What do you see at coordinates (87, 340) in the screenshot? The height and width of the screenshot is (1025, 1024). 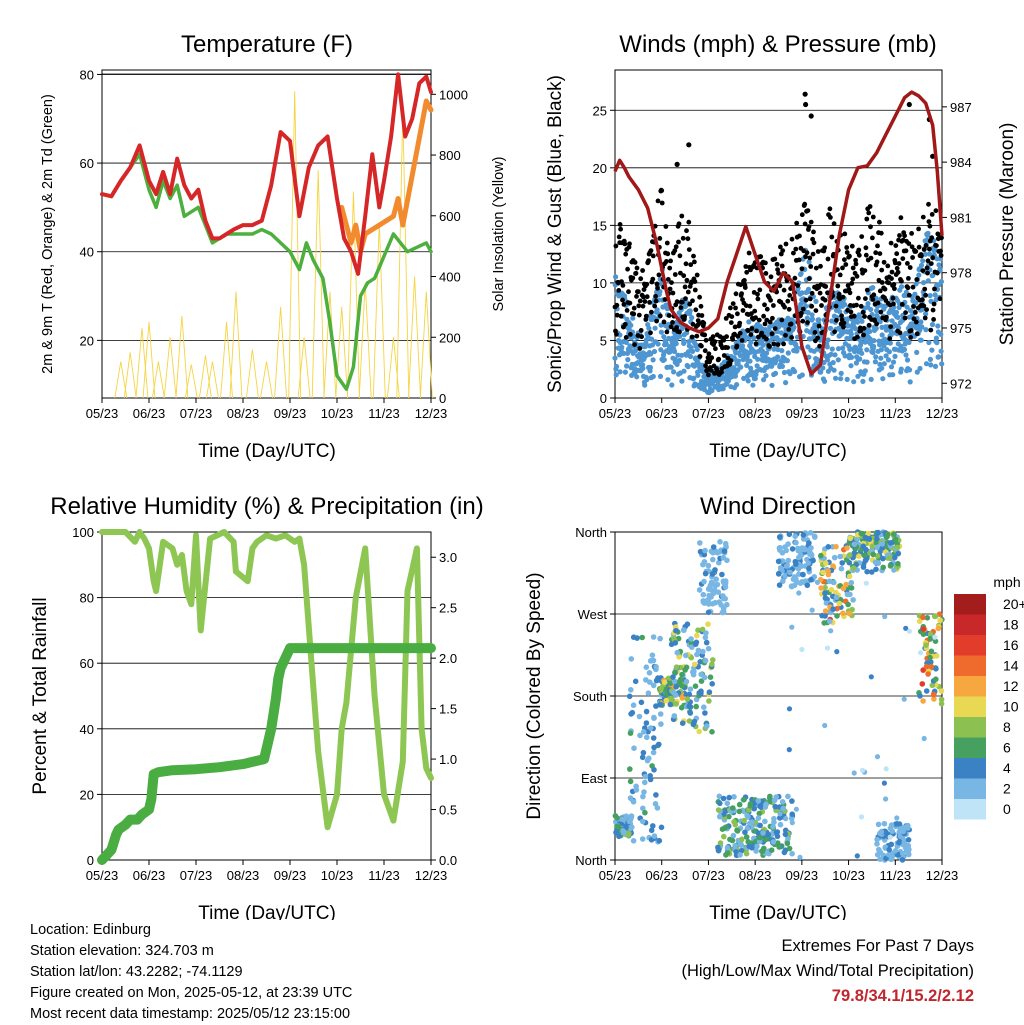 I see `y-tick-label: 20` at bounding box center [87, 340].